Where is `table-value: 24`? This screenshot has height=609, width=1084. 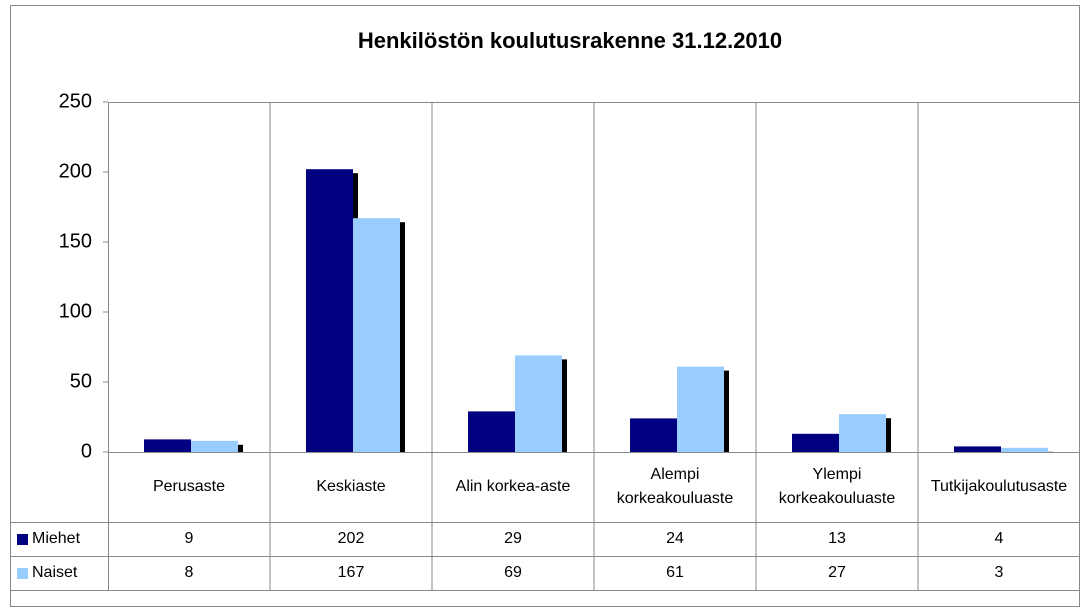
table-value: 24 is located at coordinates (675, 538).